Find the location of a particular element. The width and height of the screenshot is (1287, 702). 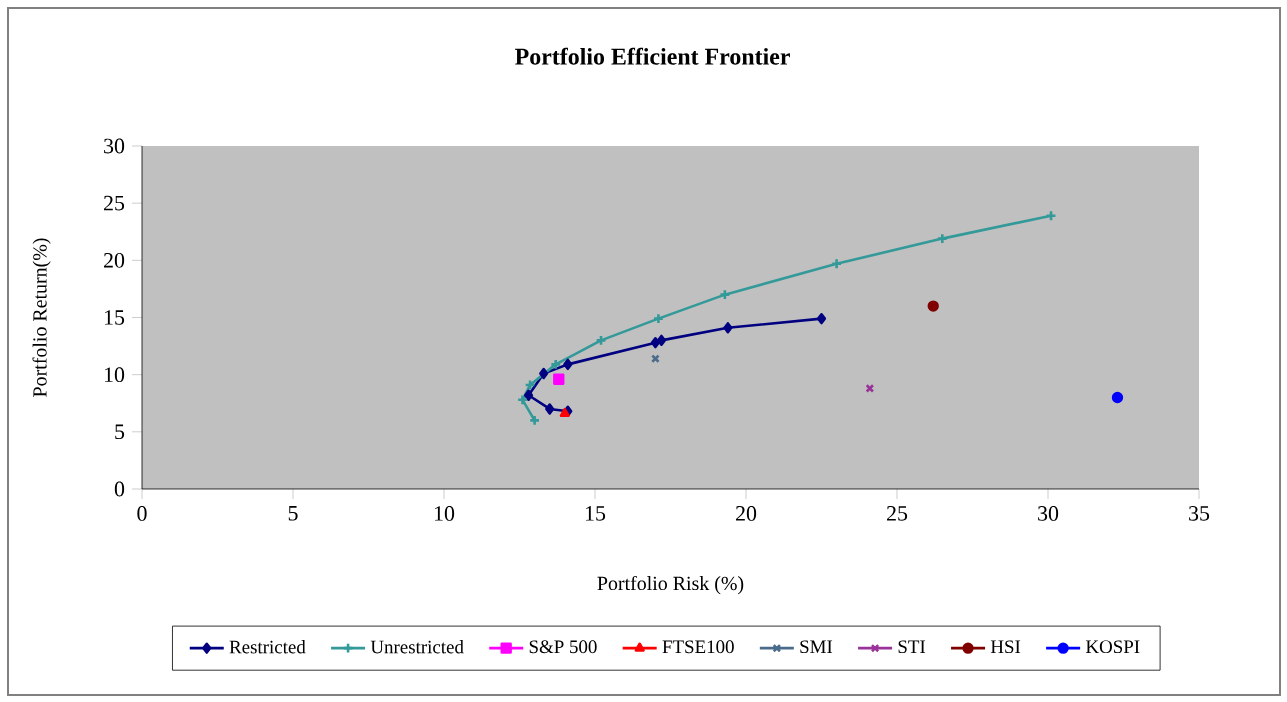

y-tick-label: 30 is located at coordinates (114, 146).